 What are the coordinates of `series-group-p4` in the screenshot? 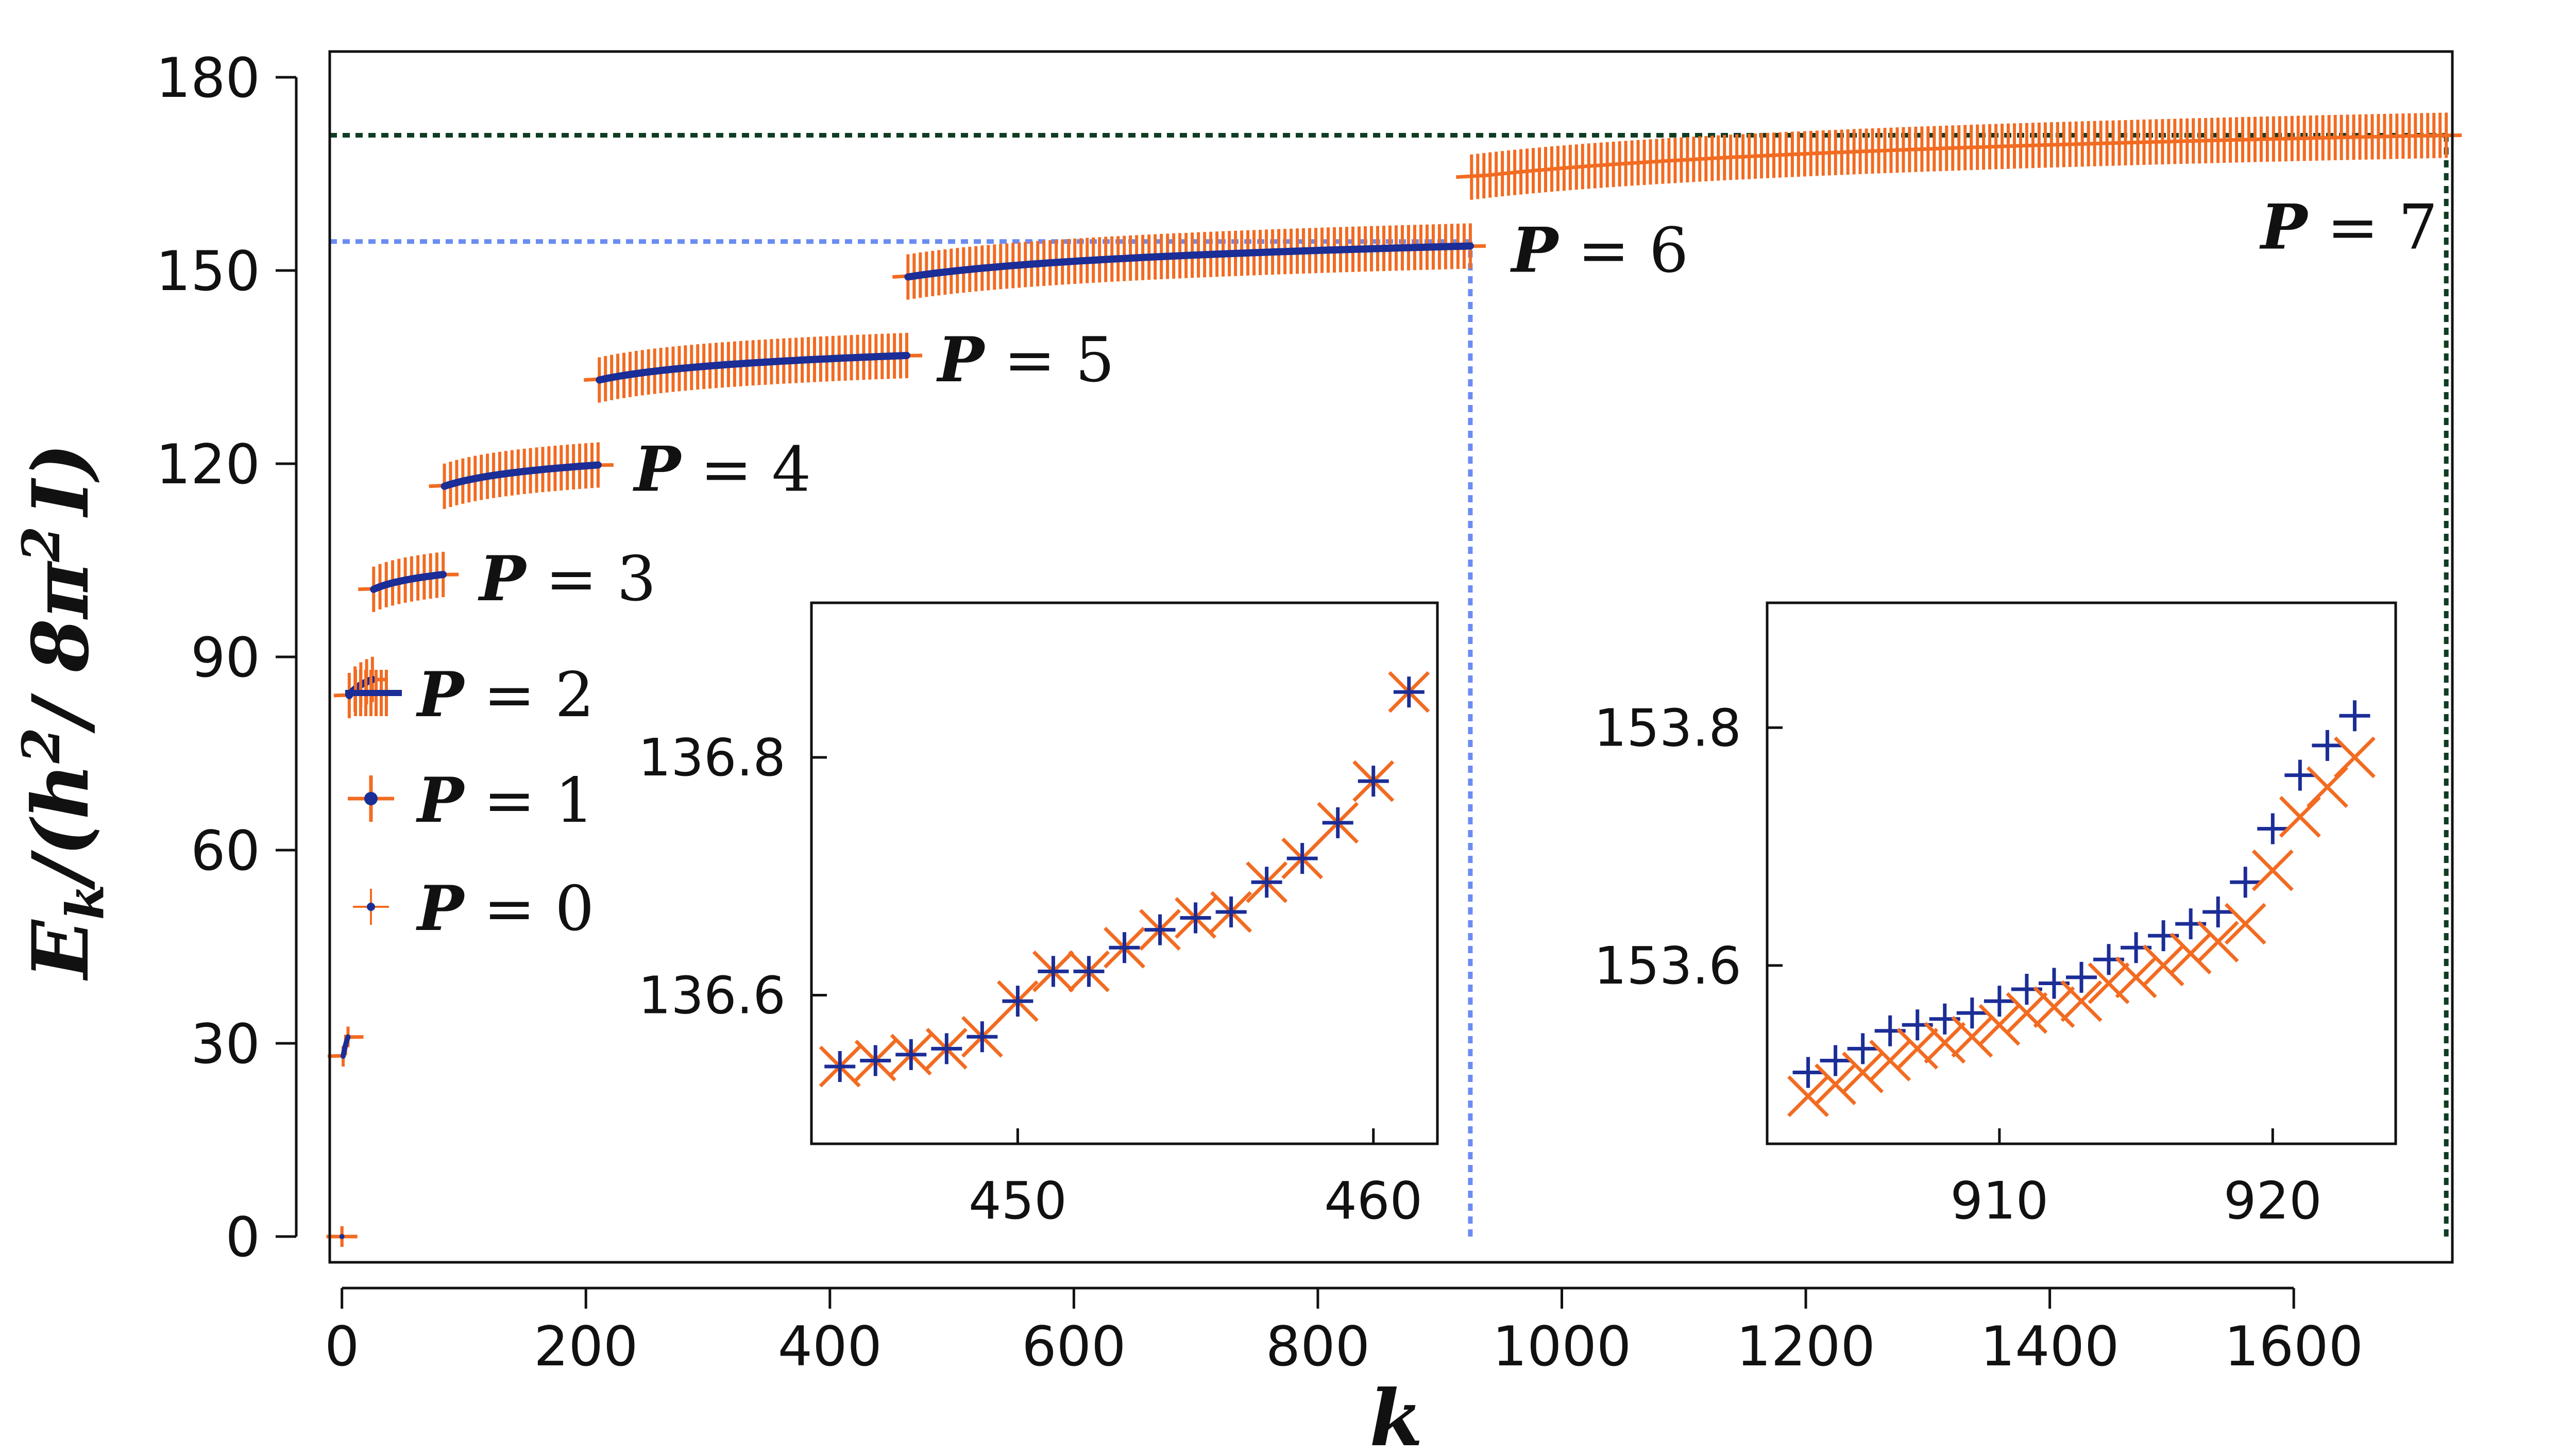 It's located at (521, 475).